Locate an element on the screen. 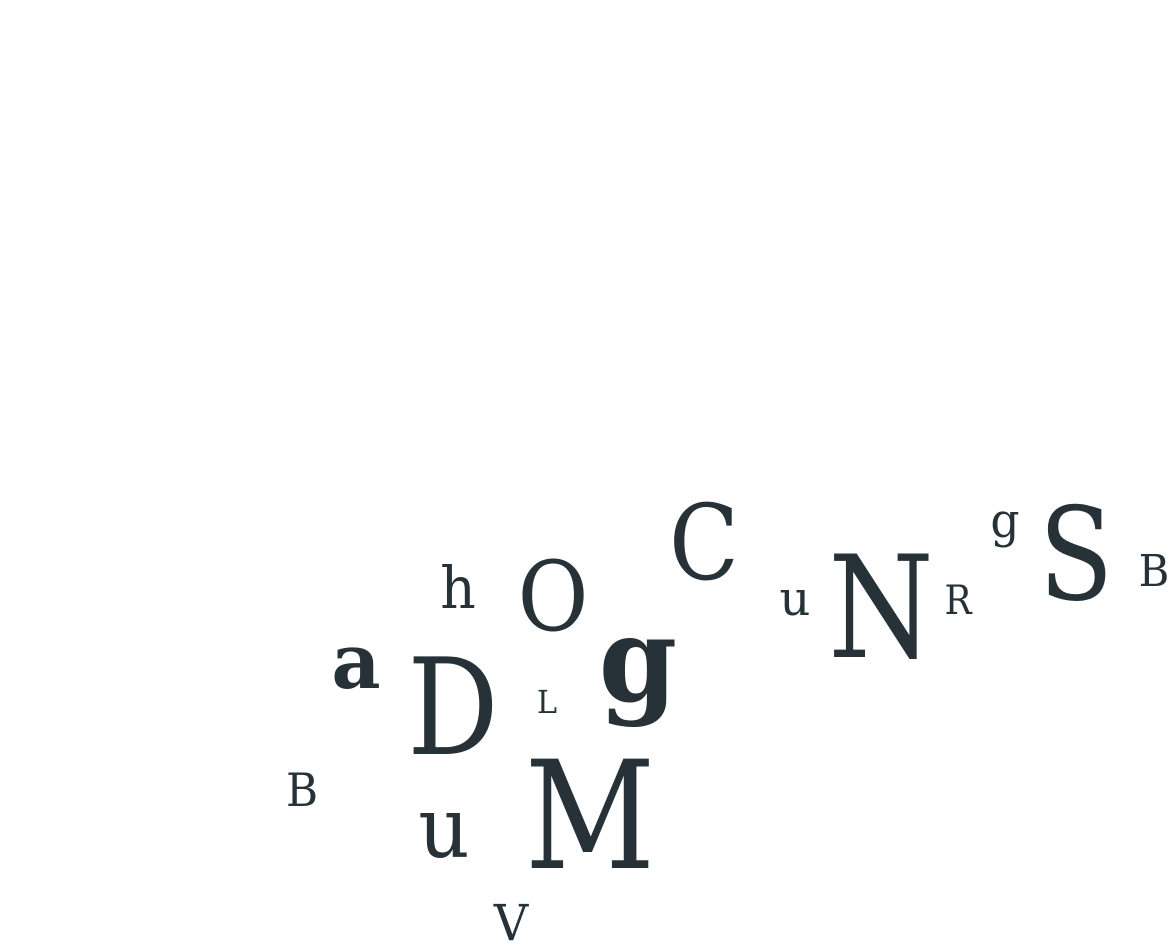 Image resolution: width=1173 pixels, height=952 pixels. scatter-letter-5: S is located at coordinates (1076, 555).